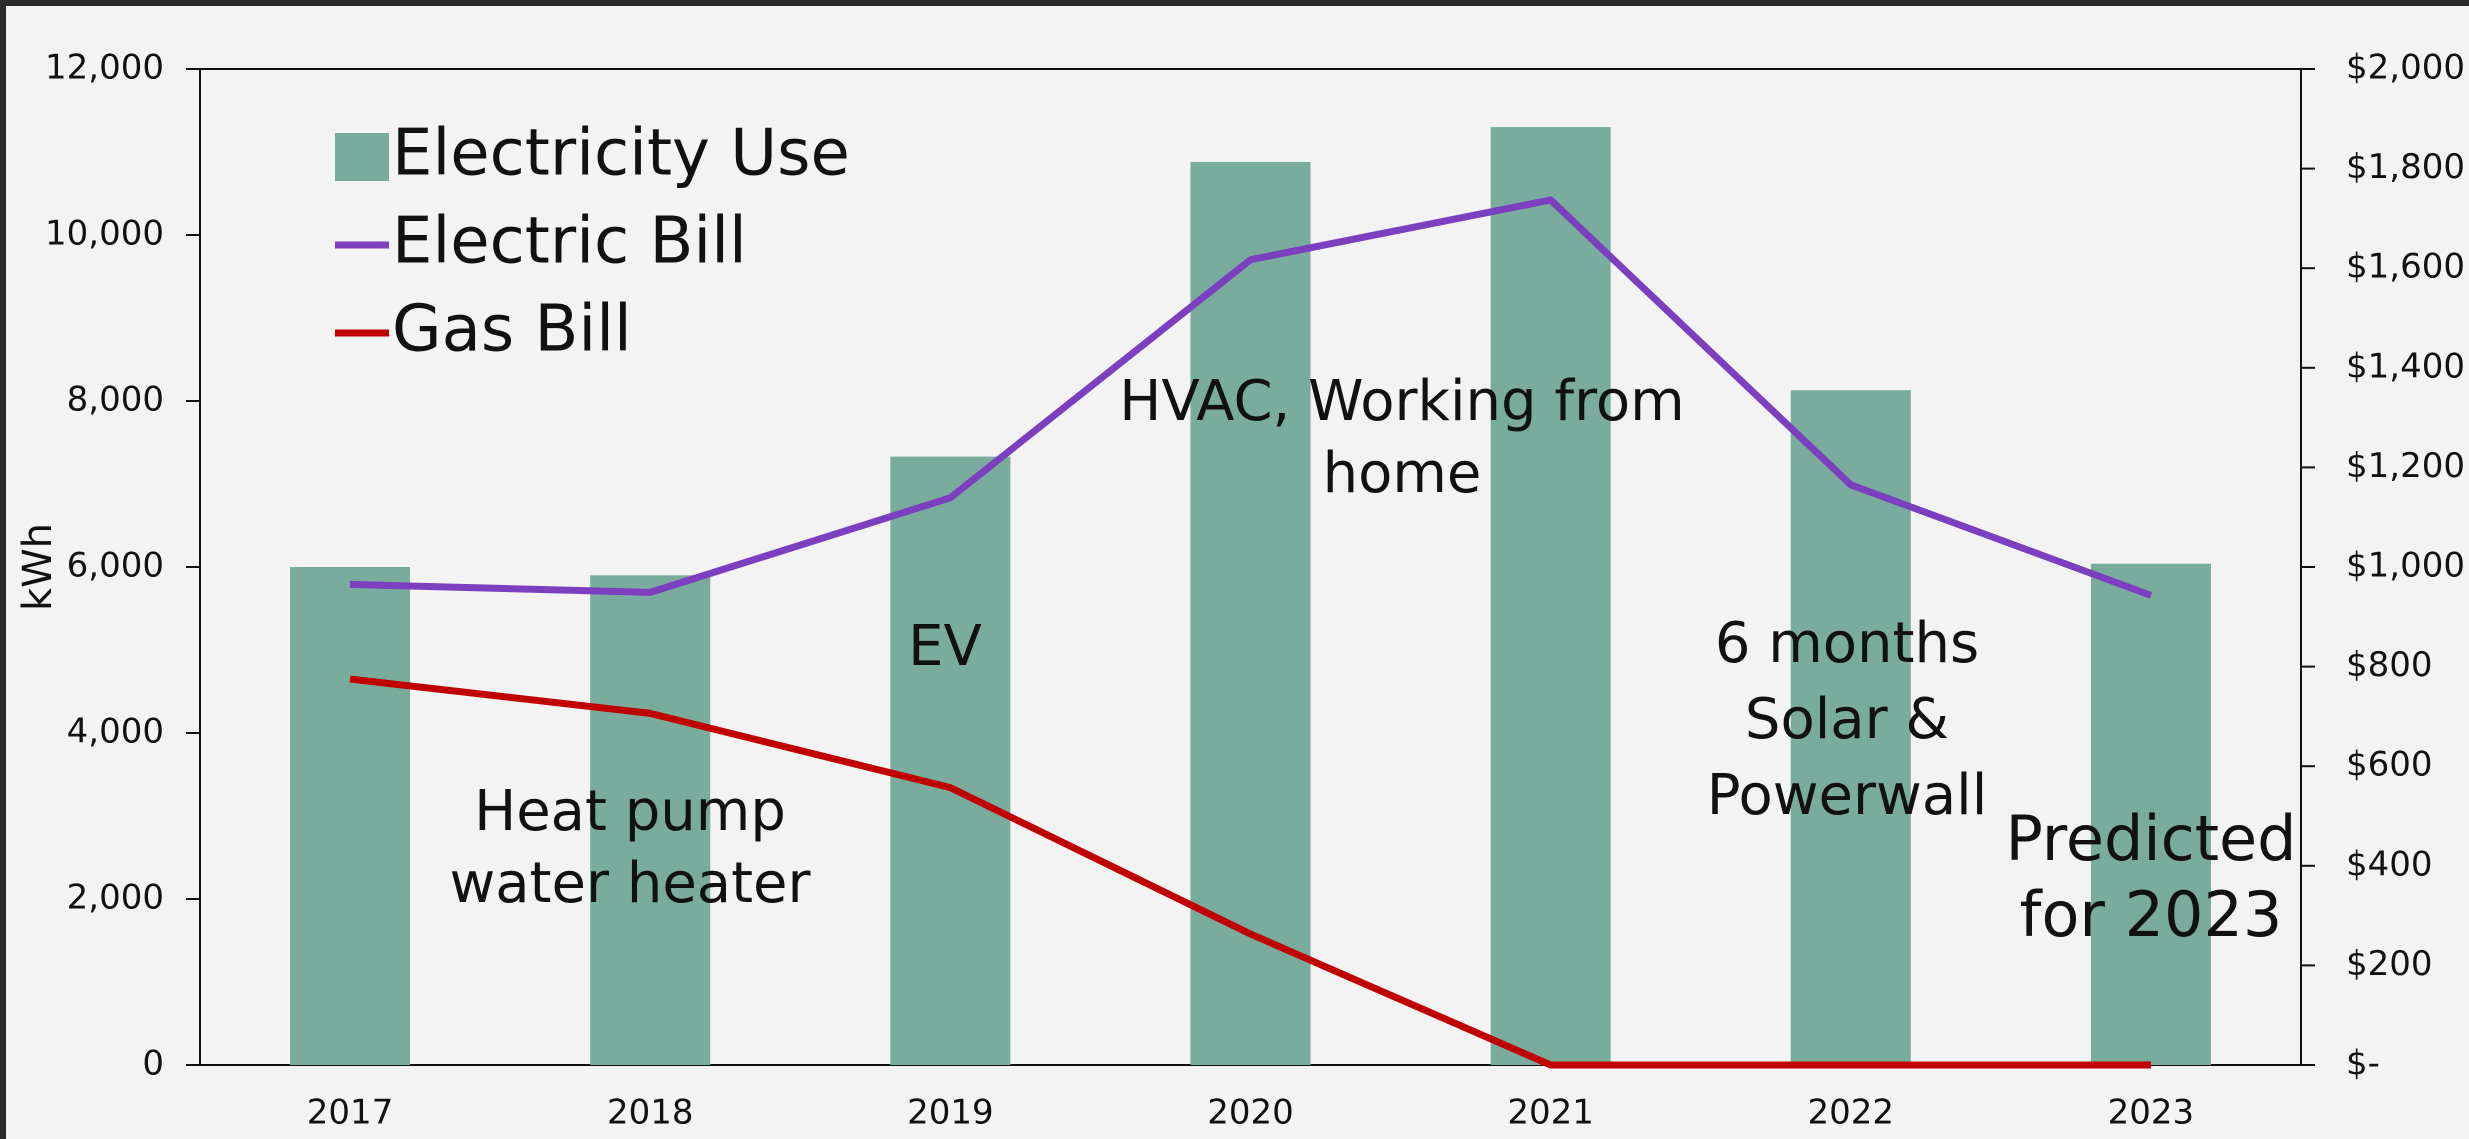  Describe the element at coordinates (1550, 1113) in the screenshot. I see `x-tick-label: 2021` at that location.